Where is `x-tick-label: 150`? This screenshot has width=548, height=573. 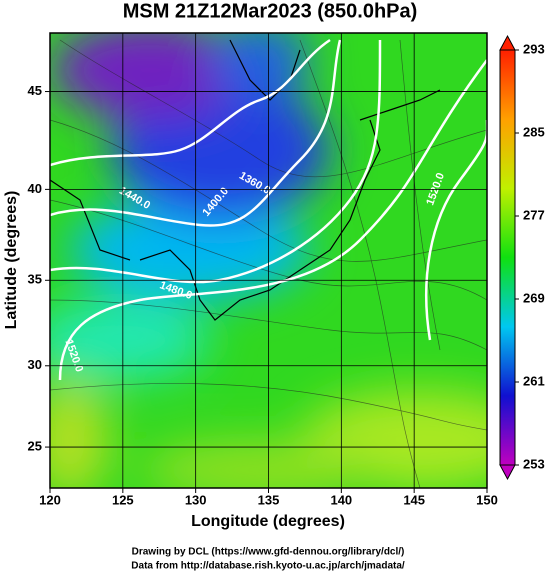 x-tick-label: 150 is located at coordinates (487, 499).